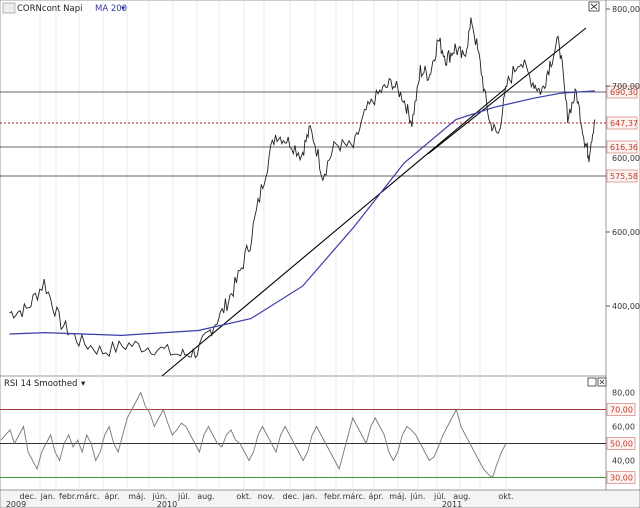 Image resolution: width=640 pixels, height=508 pixels. I want to click on rsi-level-label: 50,00, so click(621, 444).